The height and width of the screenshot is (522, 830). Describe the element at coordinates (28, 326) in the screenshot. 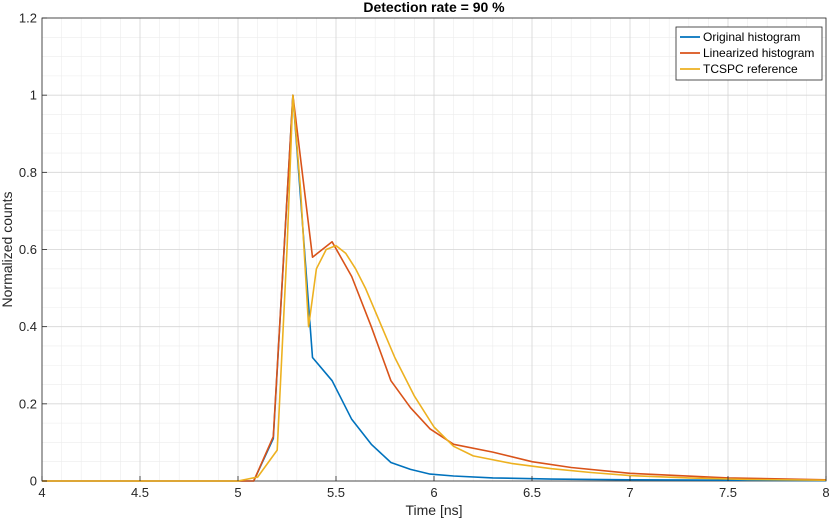

I see `y-tick-label: 0.4` at that location.